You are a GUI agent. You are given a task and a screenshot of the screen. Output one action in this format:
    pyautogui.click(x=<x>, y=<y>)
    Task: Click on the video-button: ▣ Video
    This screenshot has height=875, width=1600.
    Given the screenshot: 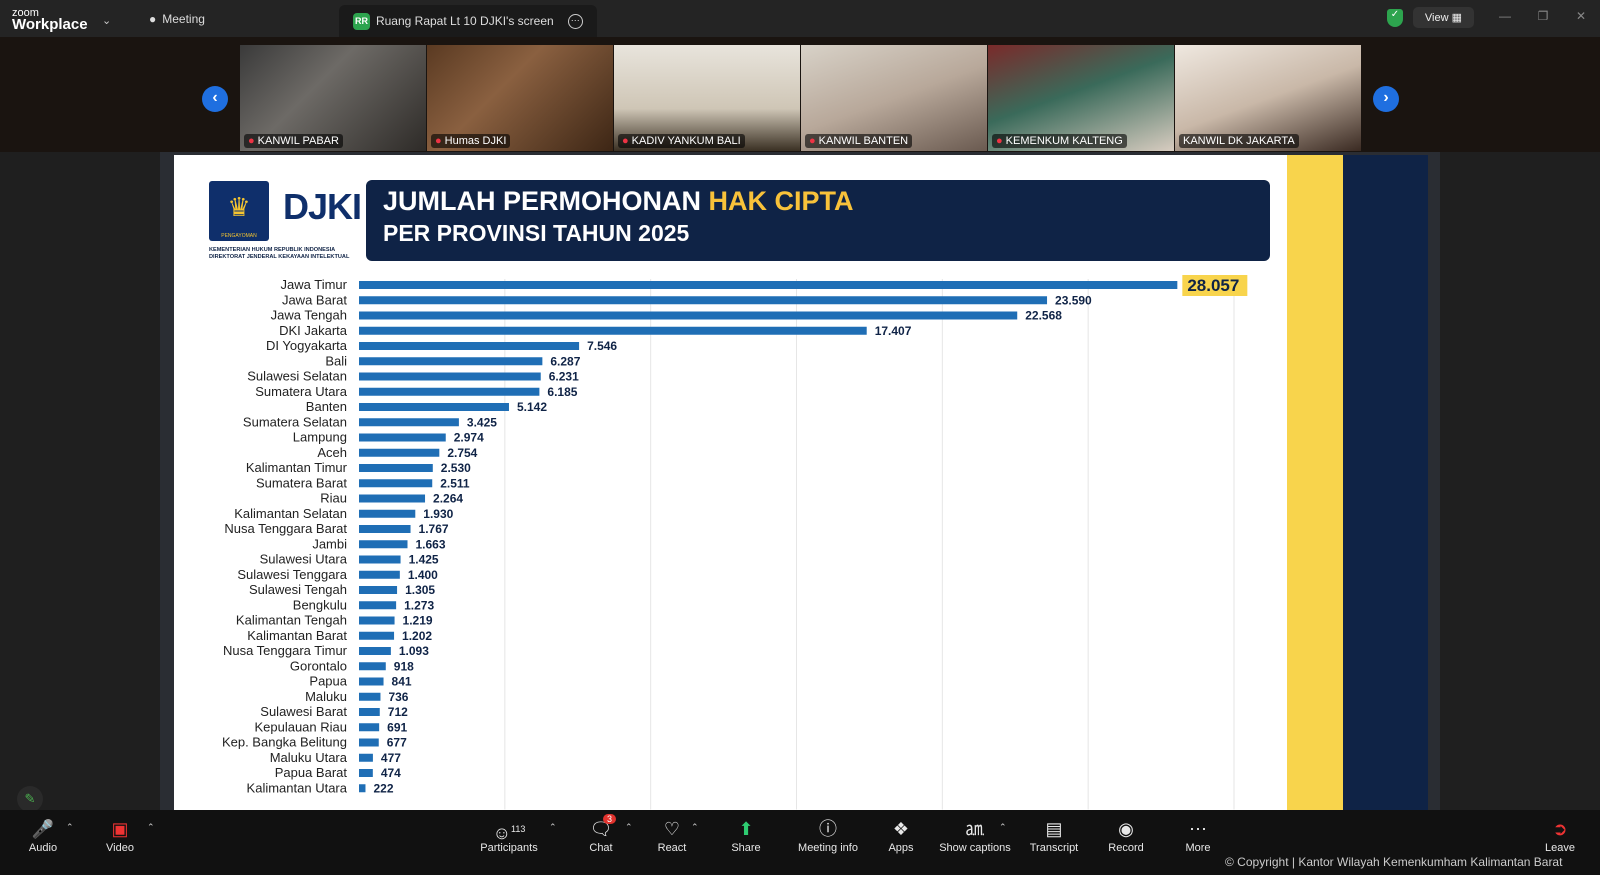 What is the action you would take?
    pyautogui.click(x=120, y=842)
    